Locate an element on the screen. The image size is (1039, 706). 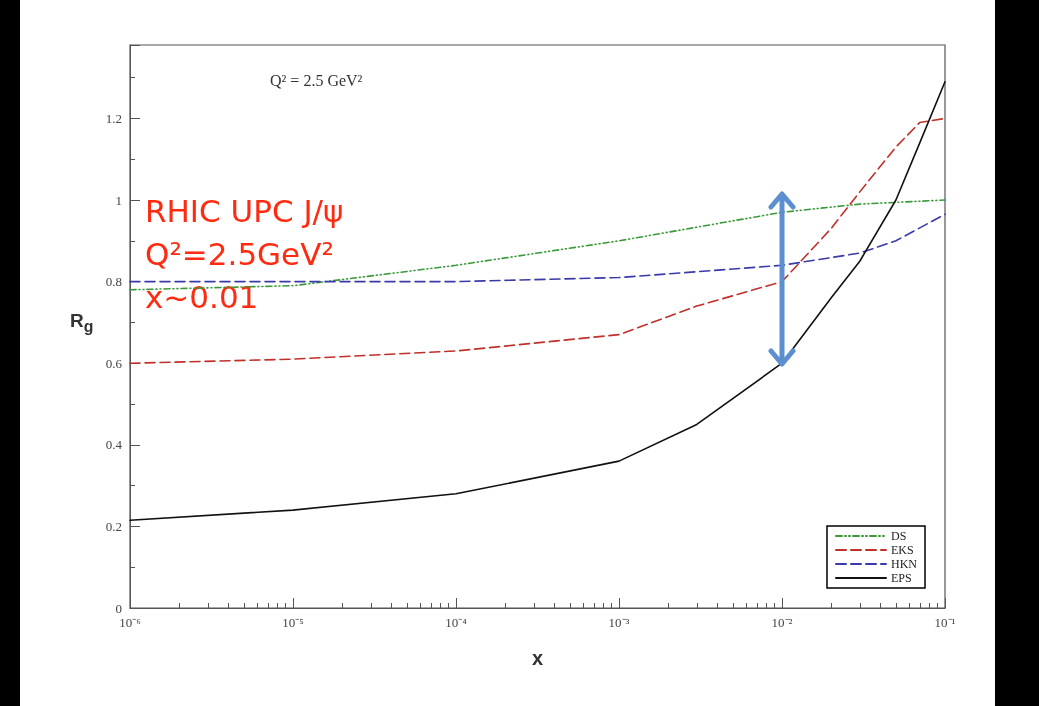
y-tick-label: 0.2 is located at coordinates (113, 526).